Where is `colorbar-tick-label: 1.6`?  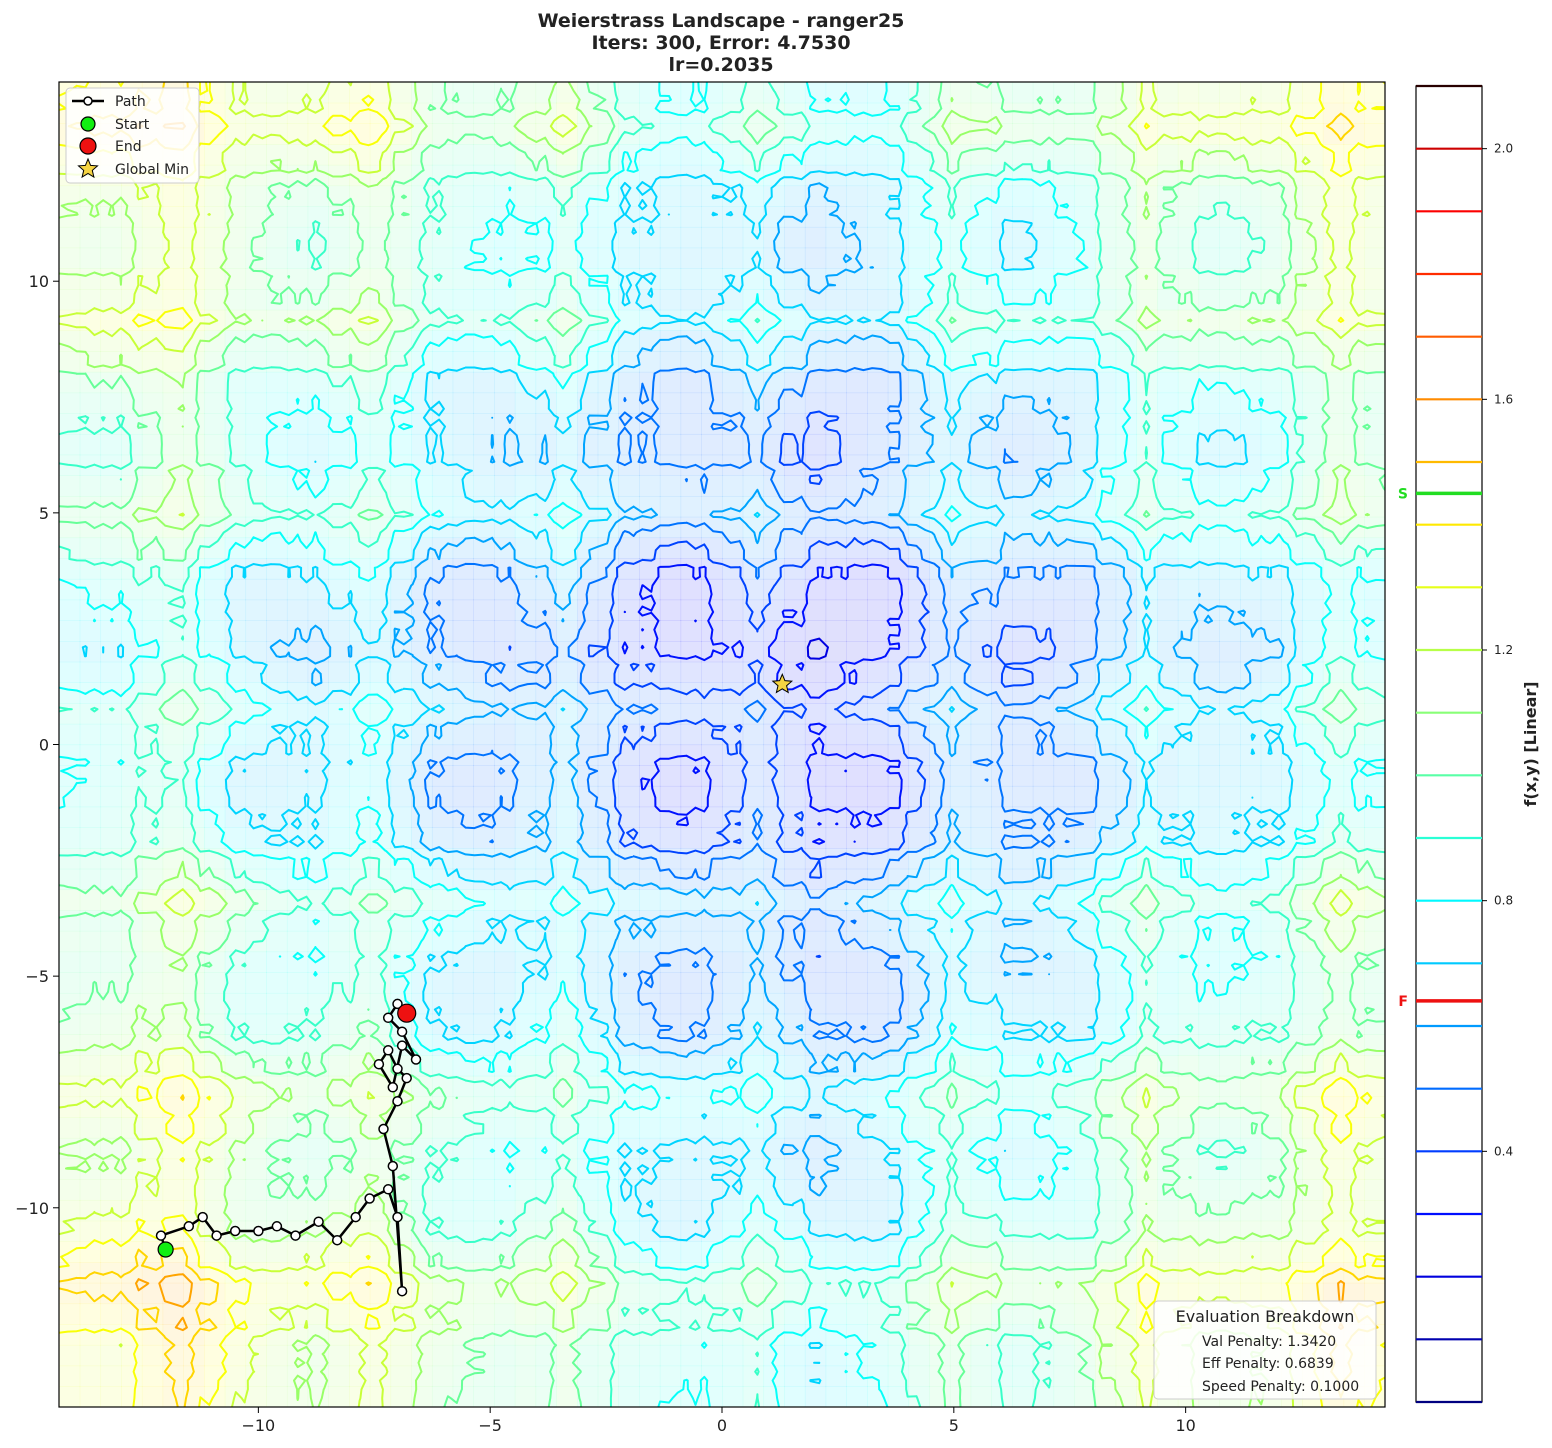 colorbar-tick-label: 1.6 is located at coordinates (1503, 399).